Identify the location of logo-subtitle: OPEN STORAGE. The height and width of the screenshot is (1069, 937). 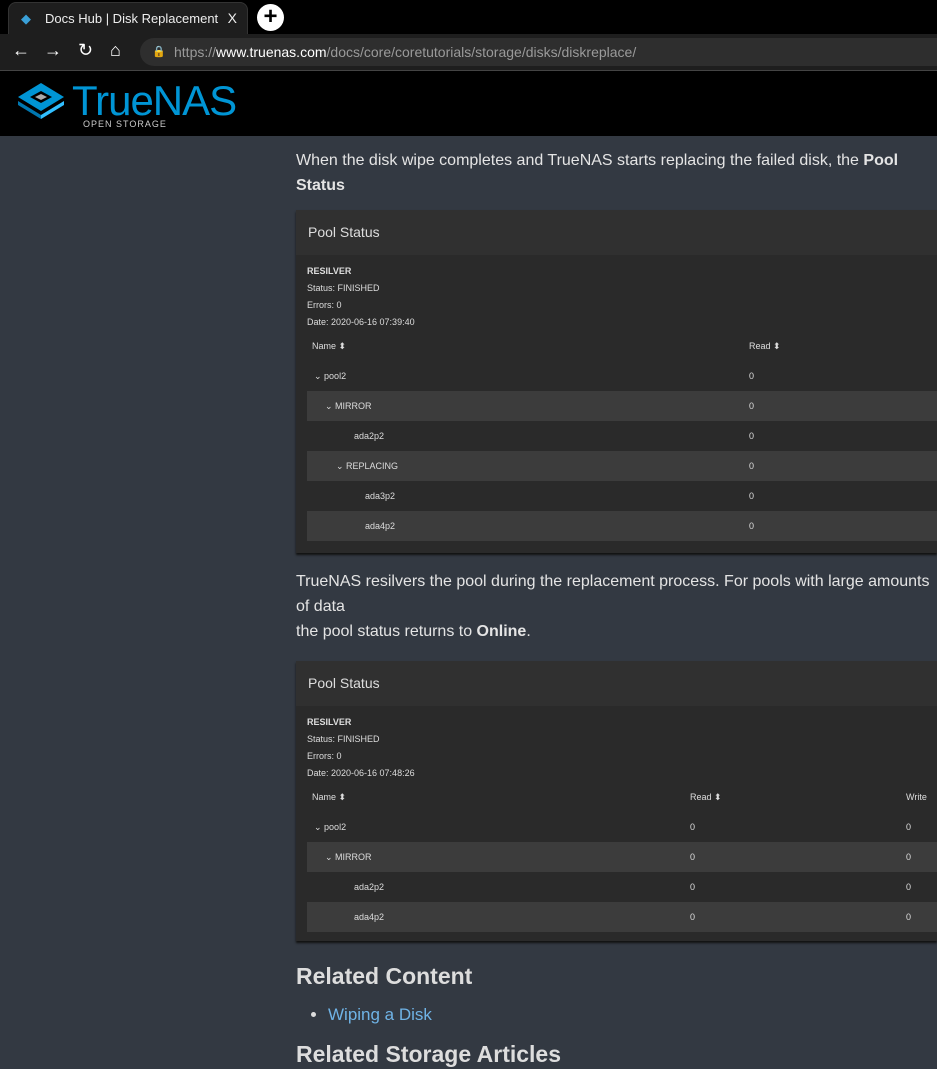
(125, 124).